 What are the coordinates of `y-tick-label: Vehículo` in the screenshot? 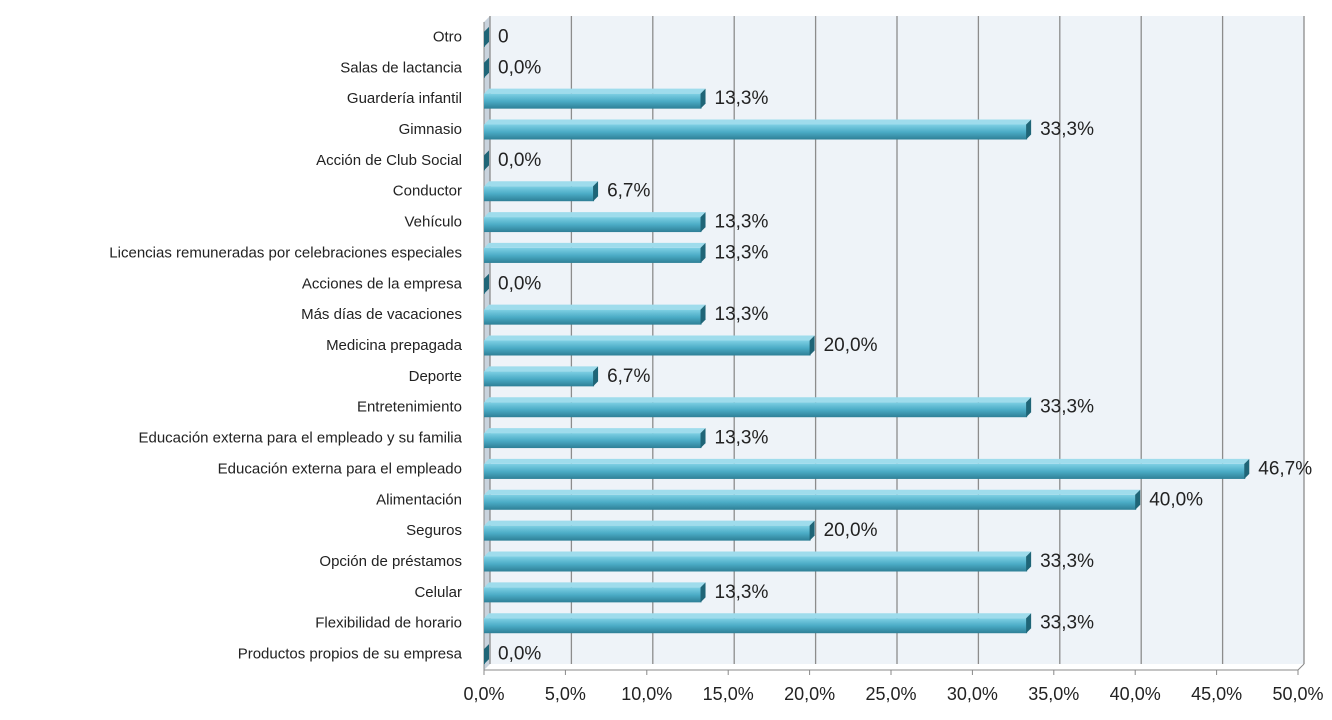 It's located at (433, 222).